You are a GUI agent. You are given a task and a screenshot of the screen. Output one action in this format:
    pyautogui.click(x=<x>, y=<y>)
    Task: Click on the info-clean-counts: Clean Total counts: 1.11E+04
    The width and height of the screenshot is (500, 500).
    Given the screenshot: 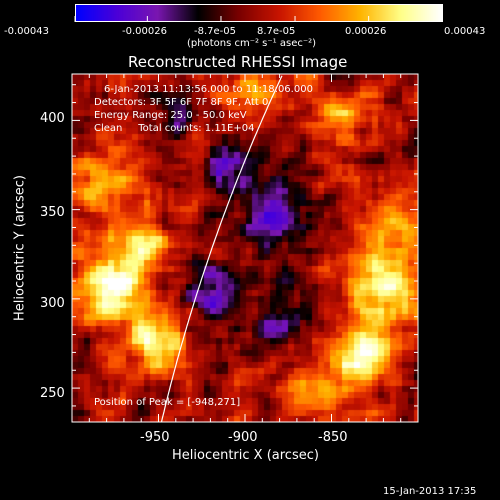 What is the action you would take?
    pyautogui.click(x=174, y=128)
    